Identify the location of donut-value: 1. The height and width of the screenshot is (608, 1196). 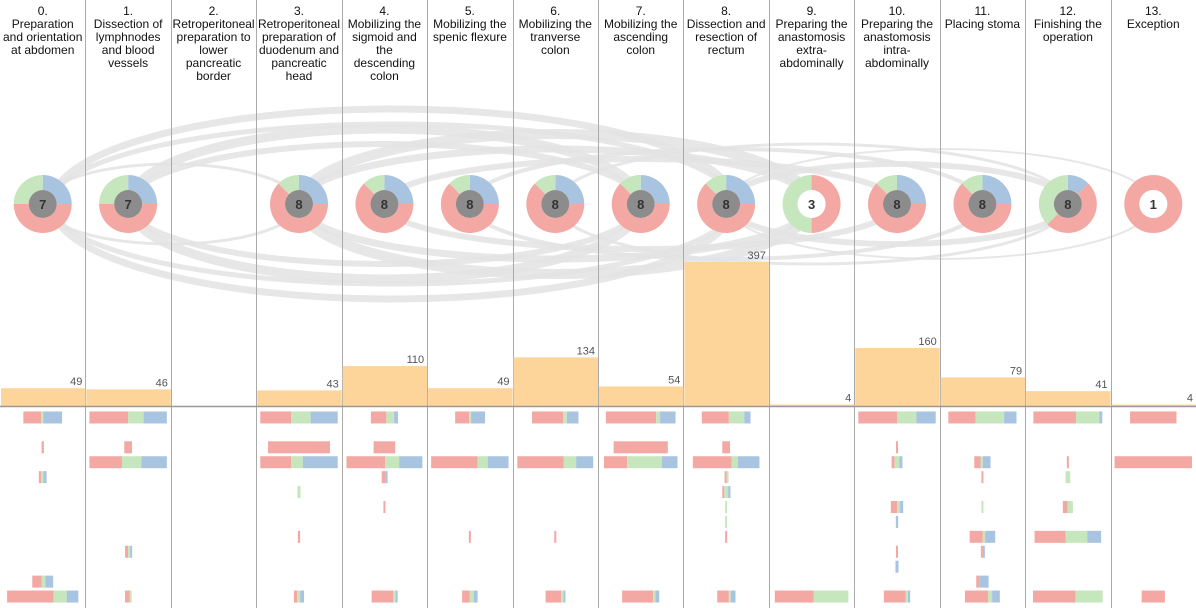
(1153, 204).